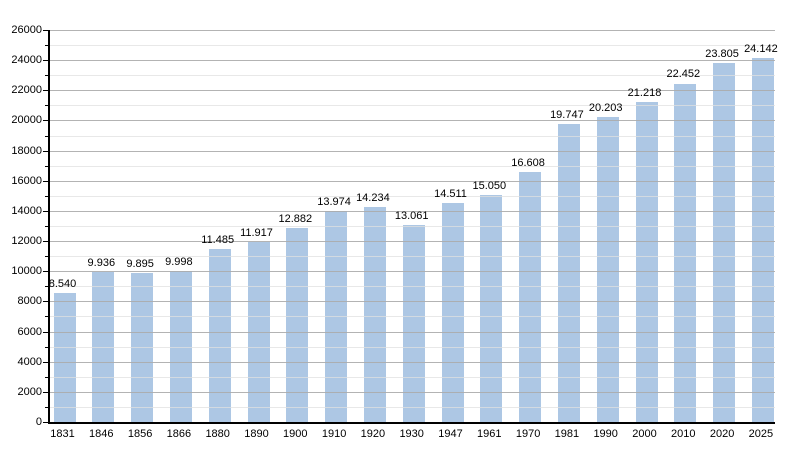  Describe the element at coordinates (411, 434) in the screenshot. I see `x-axis-tick-label: 1930` at that location.